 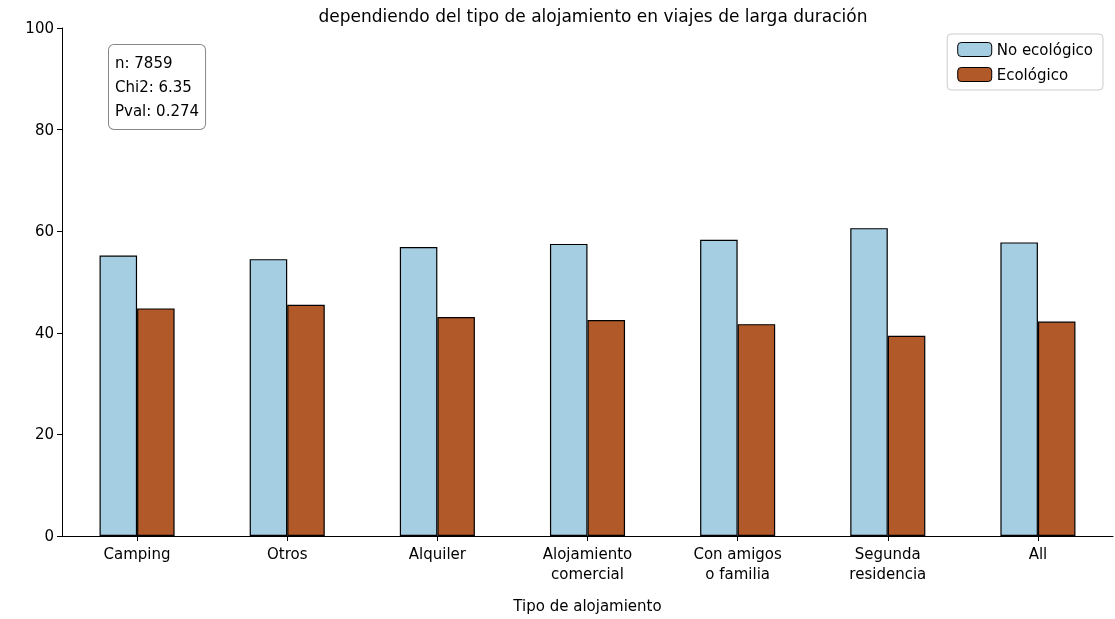 What do you see at coordinates (1044, 49) in the screenshot?
I see `legend-label: No ecológico` at bounding box center [1044, 49].